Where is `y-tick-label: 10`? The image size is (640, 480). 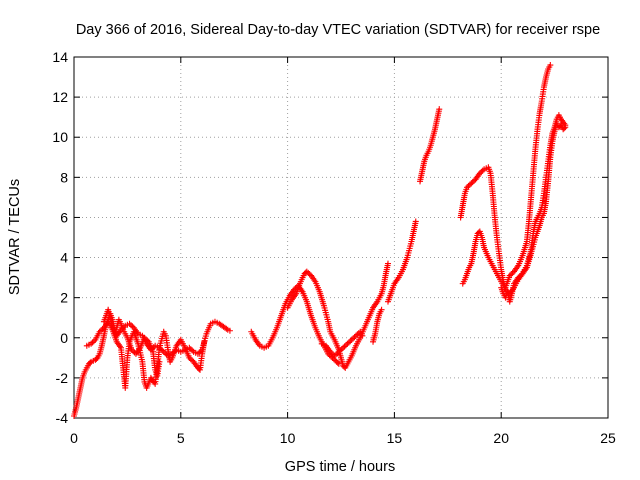
y-tick-label: 10 is located at coordinates (60, 137).